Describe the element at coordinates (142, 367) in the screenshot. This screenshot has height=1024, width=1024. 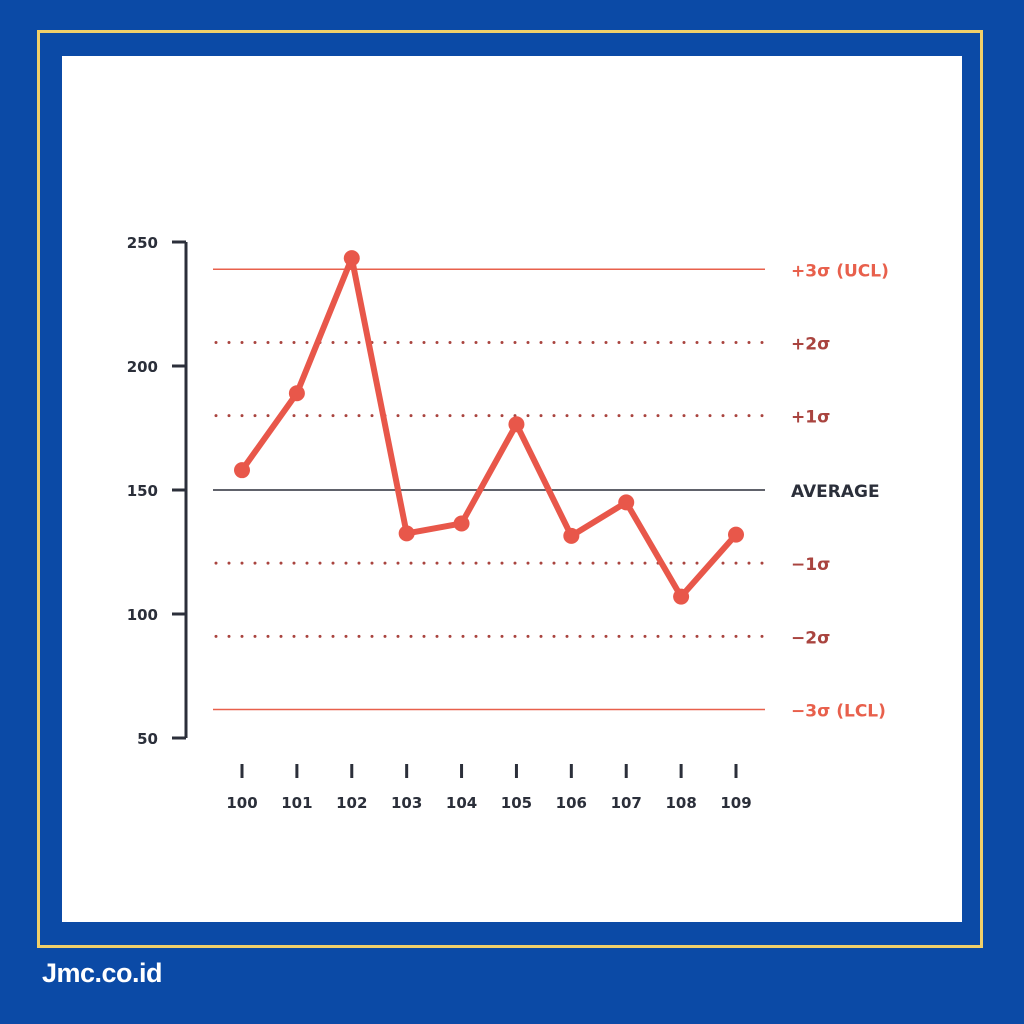
I see `y-tick-label: 200` at that location.